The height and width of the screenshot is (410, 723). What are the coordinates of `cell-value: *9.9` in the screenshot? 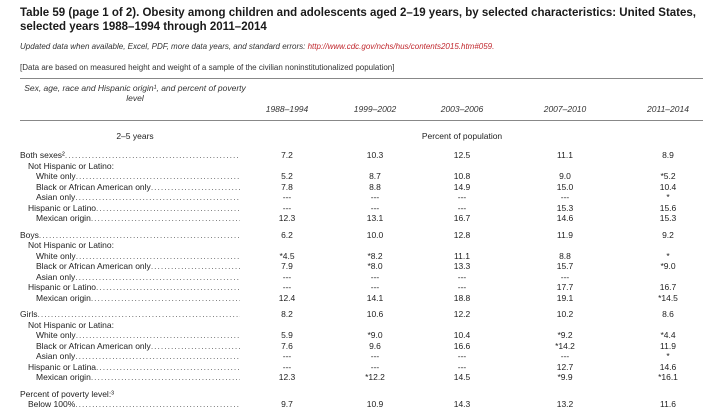 It's located at (565, 377).